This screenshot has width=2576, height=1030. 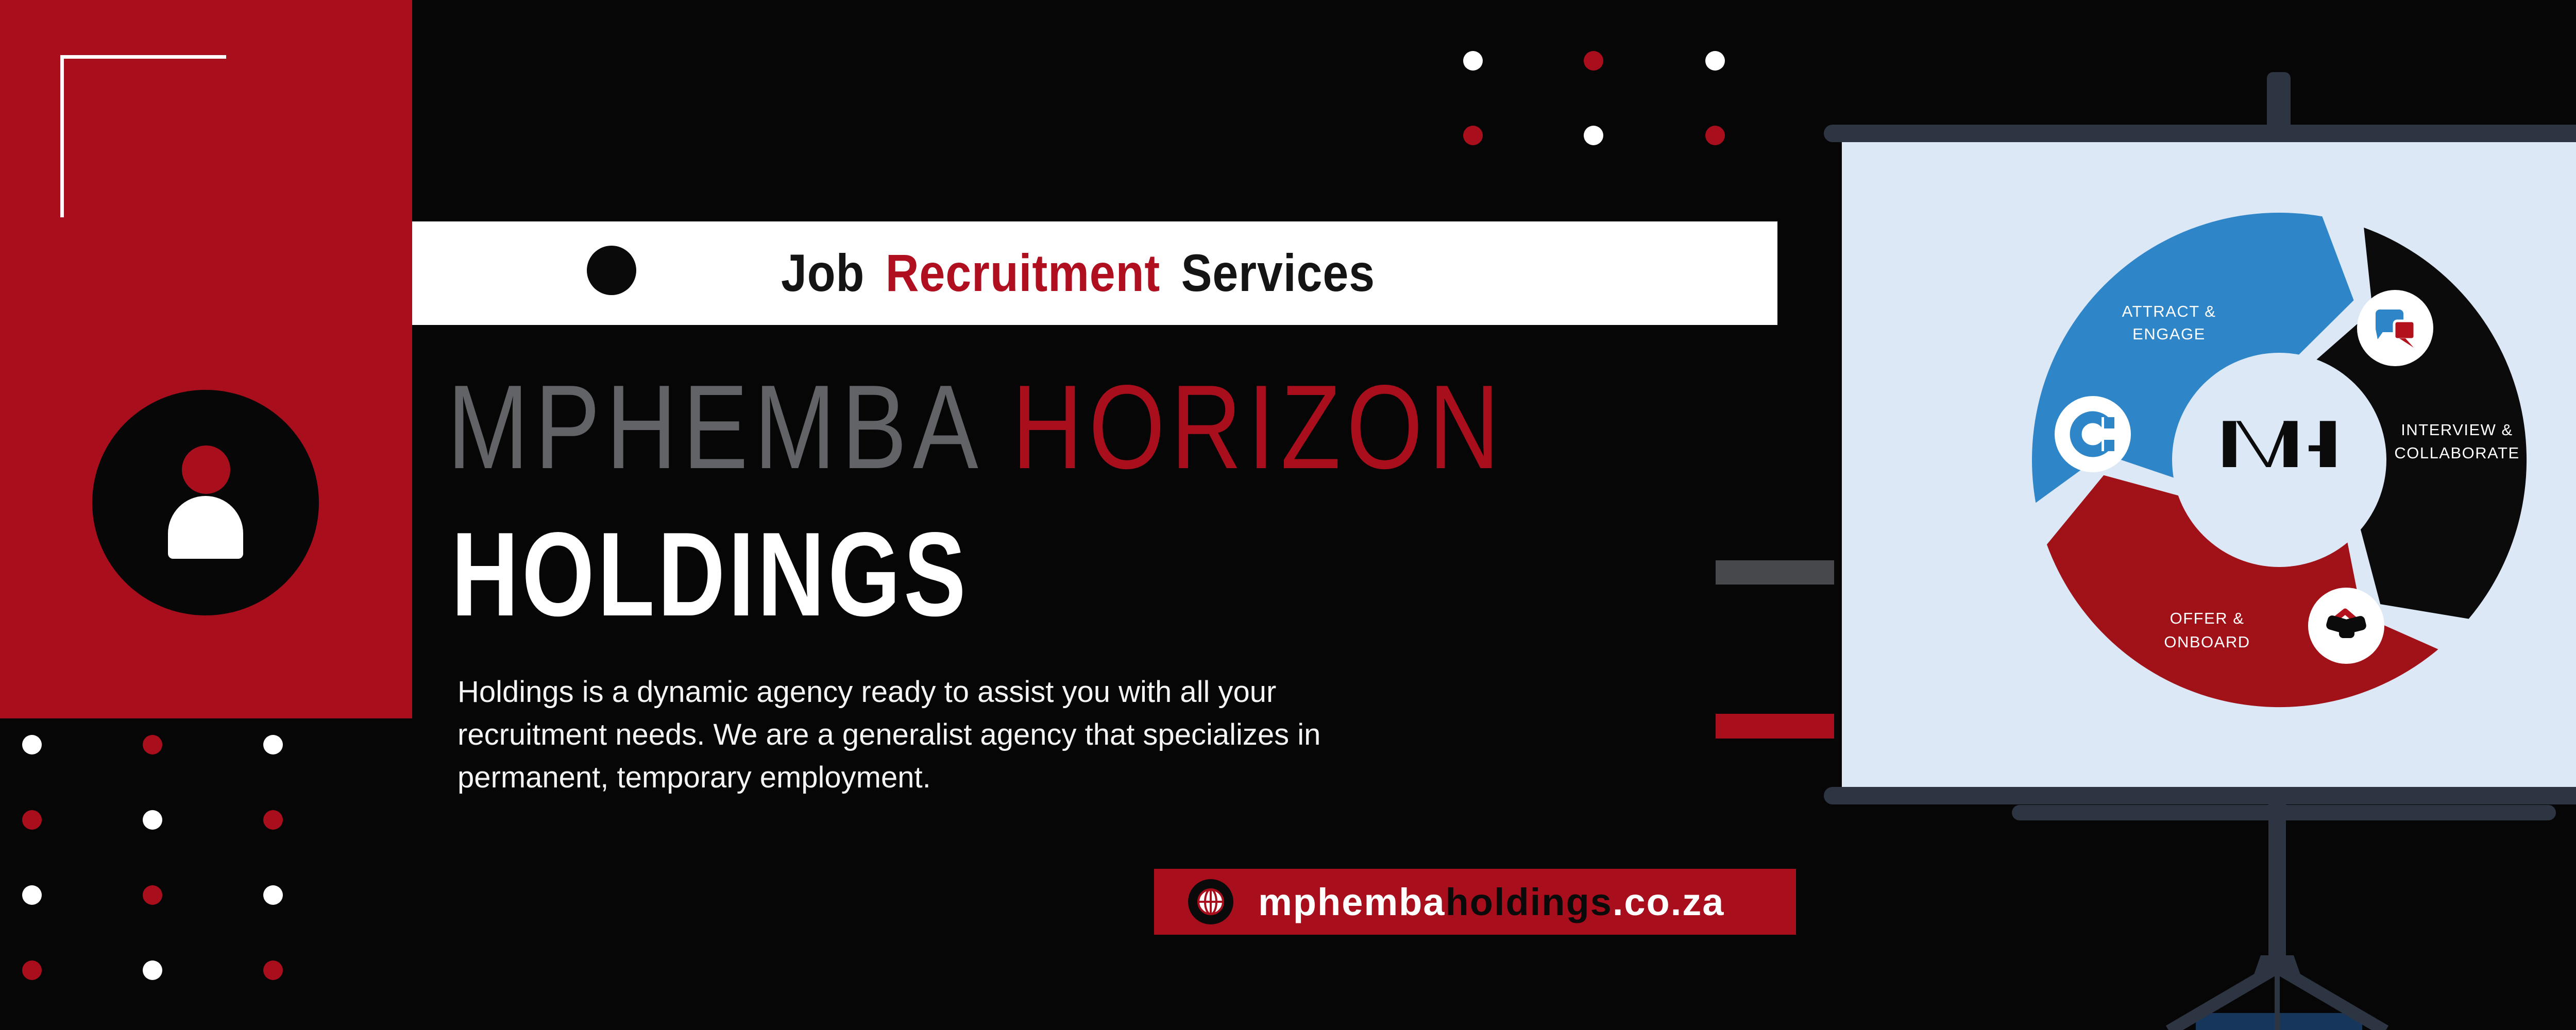 I want to click on avatar-head, so click(x=206, y=469).